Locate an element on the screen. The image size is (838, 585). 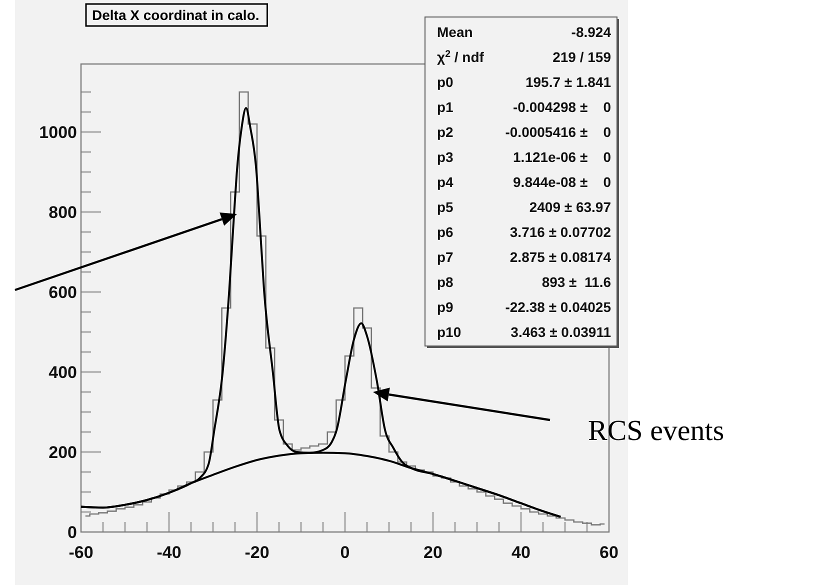
annotation: -22.38 ± 0.04025 is located at coordinates (558, 307).